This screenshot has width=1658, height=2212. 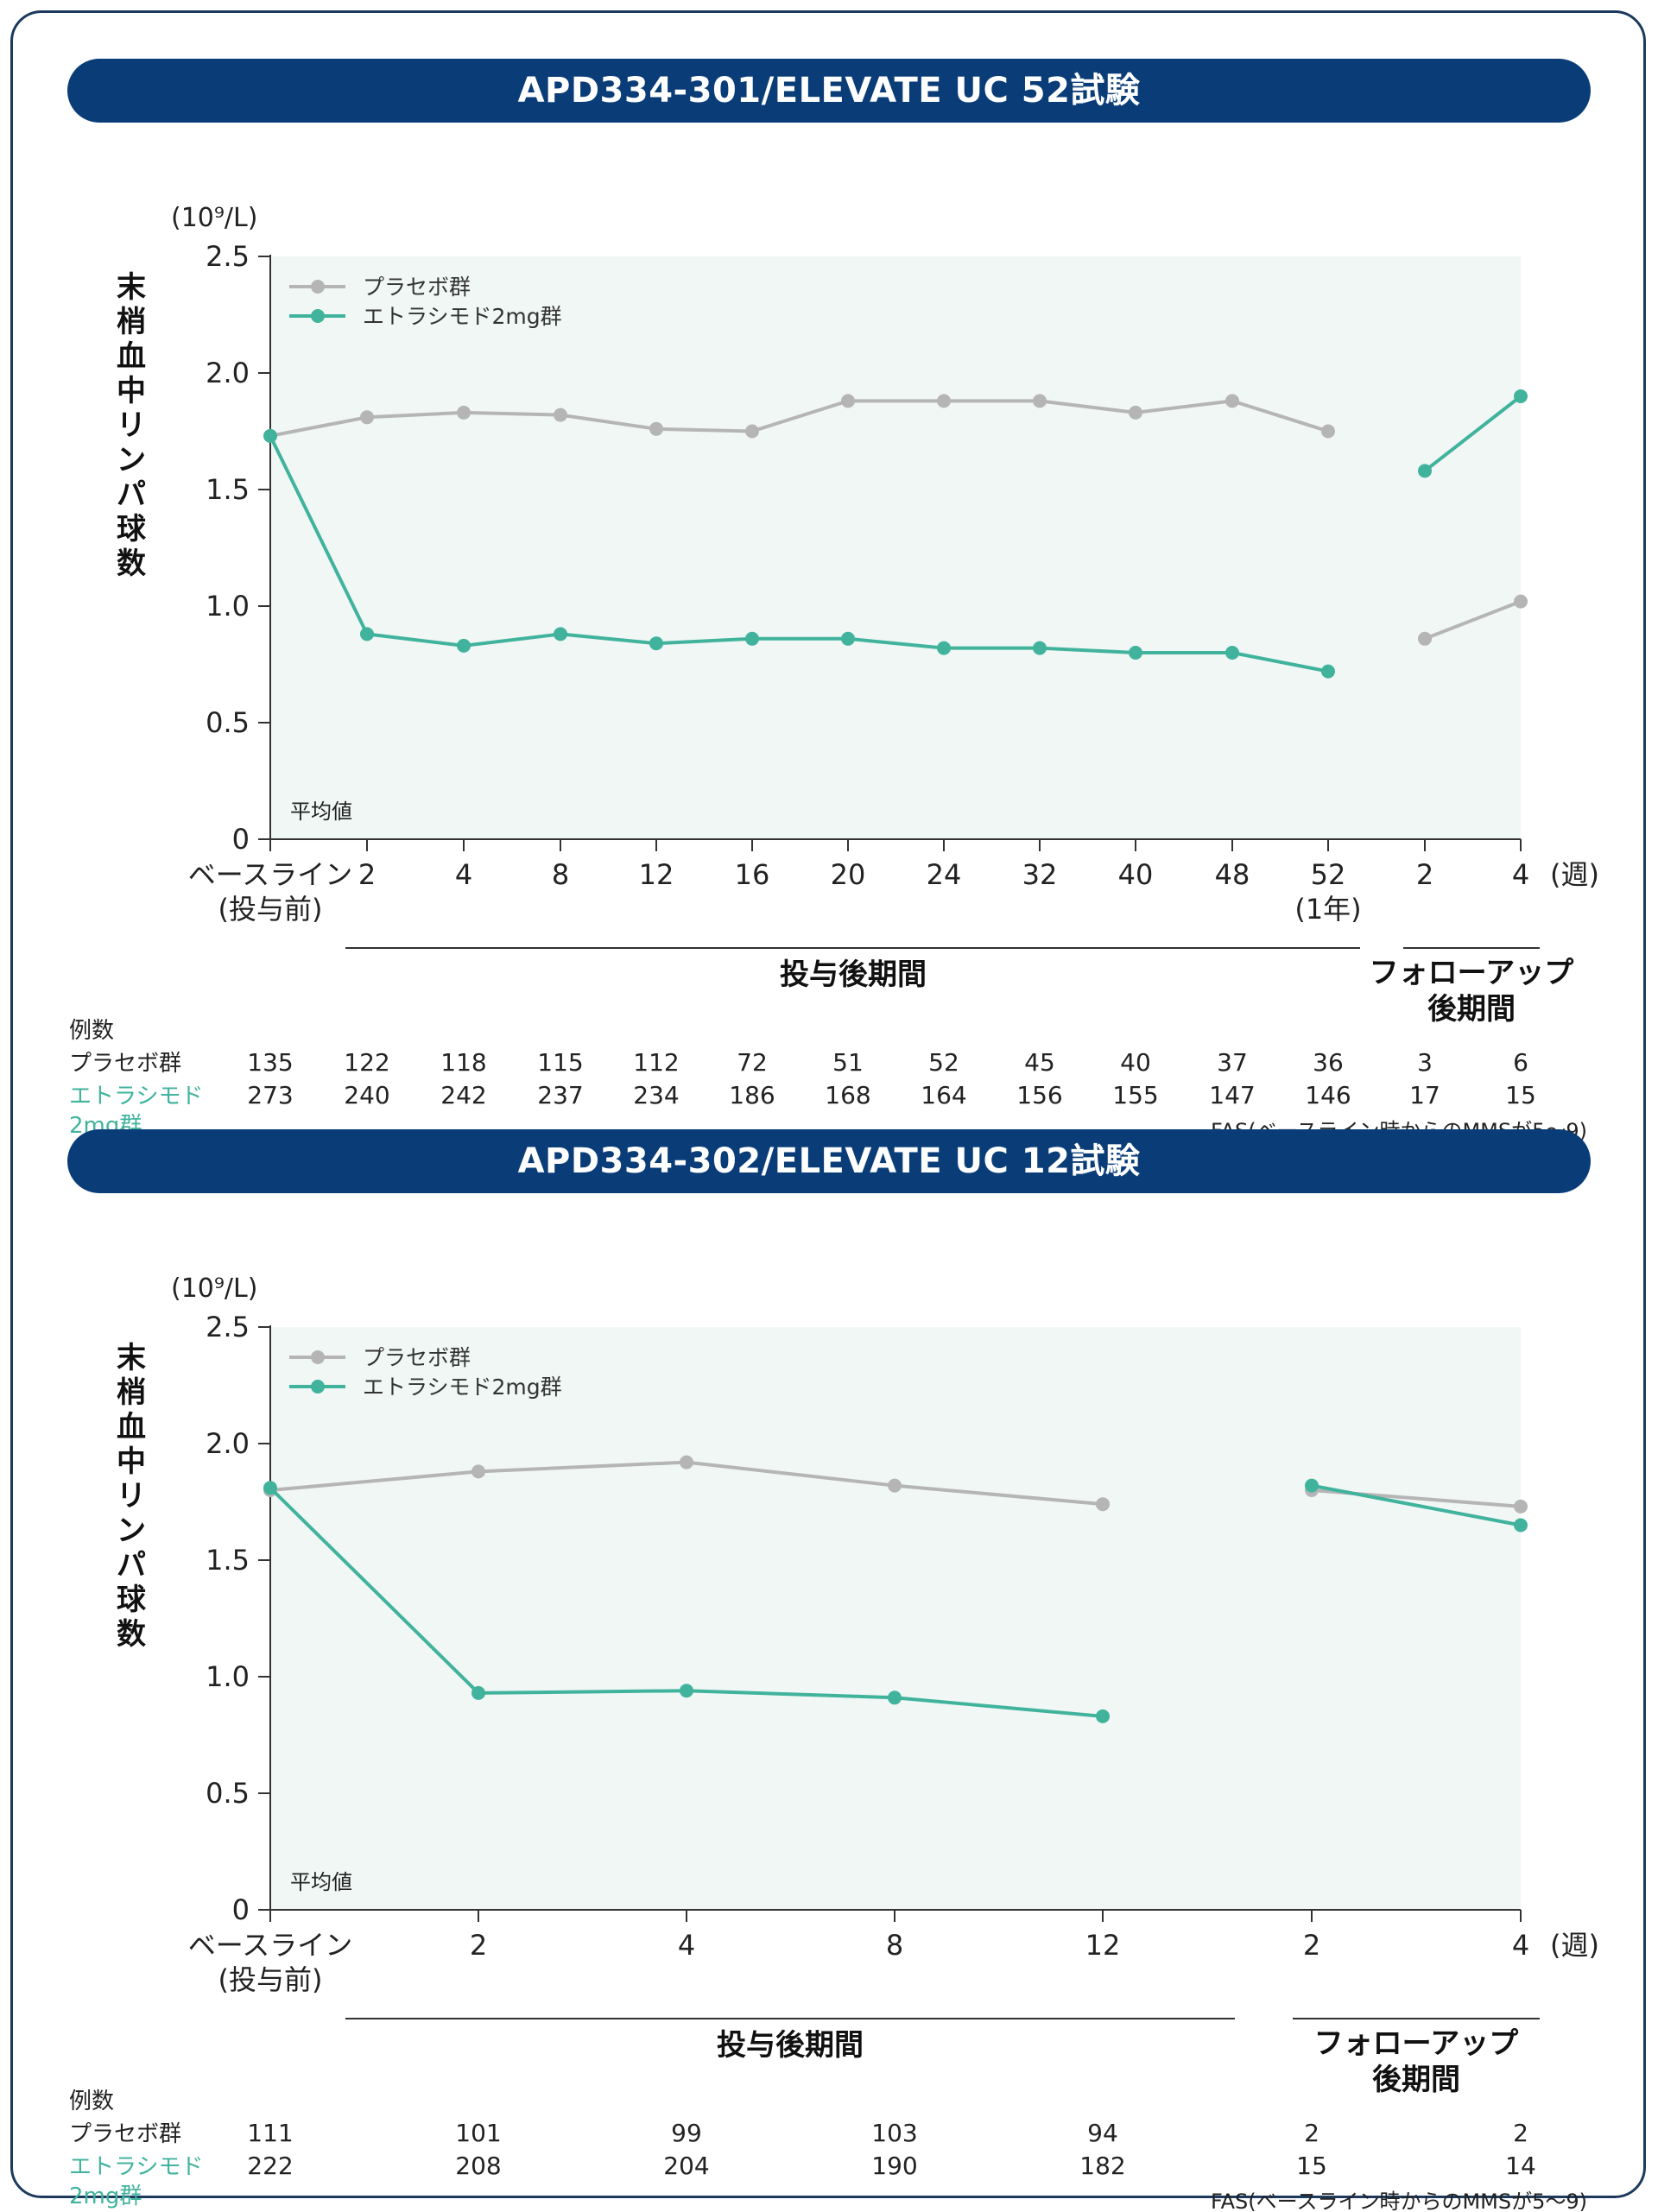 I want to click on count-cell: 242, so click(x=463, y=1095).